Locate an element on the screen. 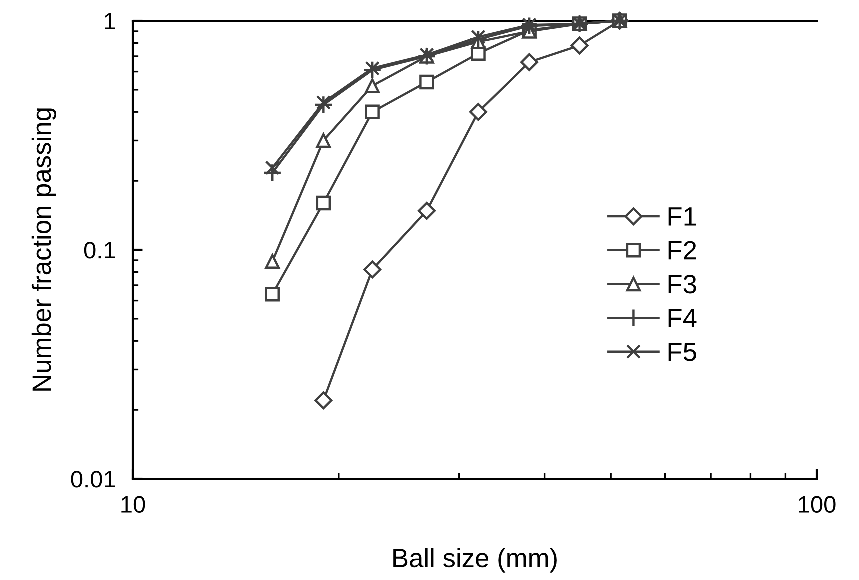  legend-label: F5 is located at coordinates (682, 352).